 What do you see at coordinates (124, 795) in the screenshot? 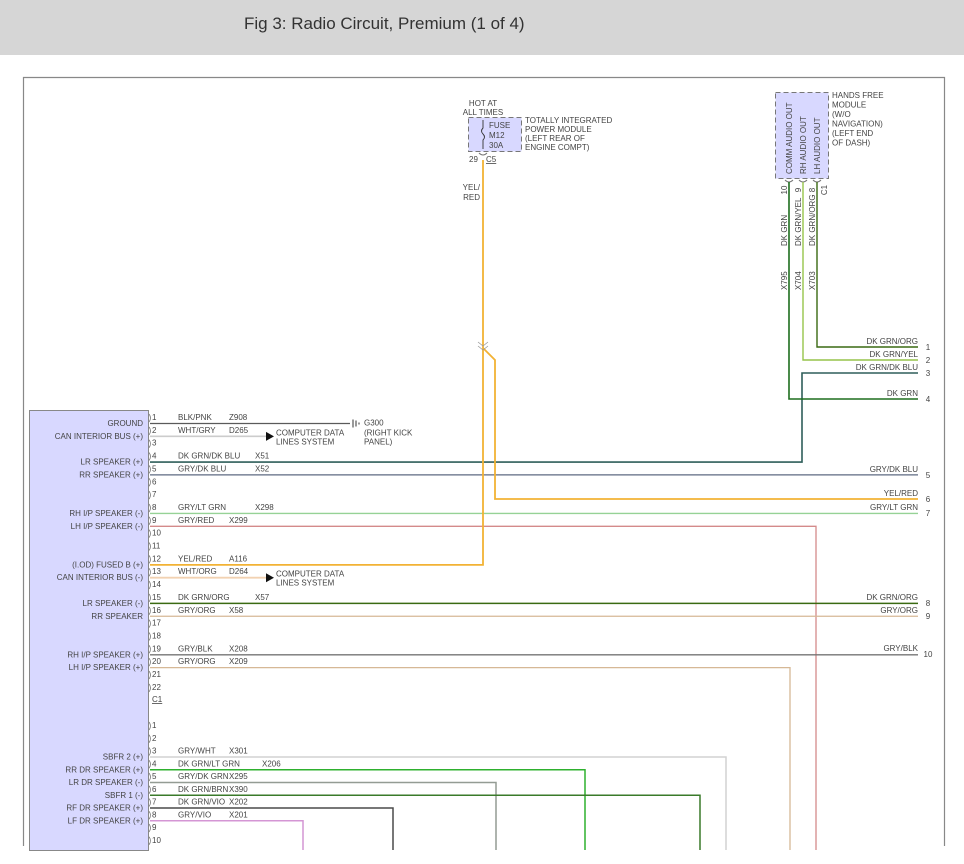
I see `pin-function-label: SBFR 1 (-)` at bounding box center [124, 795].